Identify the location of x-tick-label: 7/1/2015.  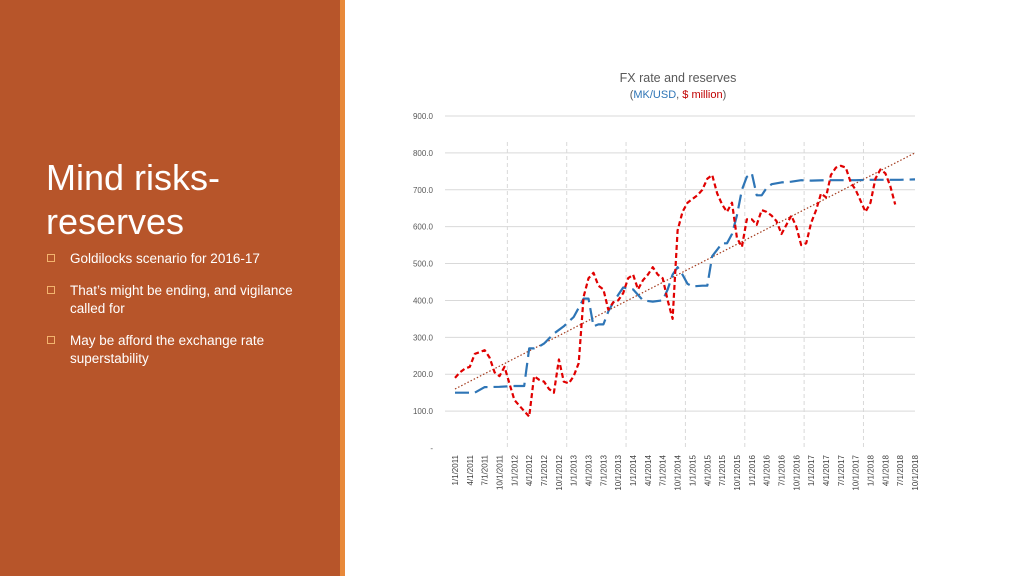
(722, 470).